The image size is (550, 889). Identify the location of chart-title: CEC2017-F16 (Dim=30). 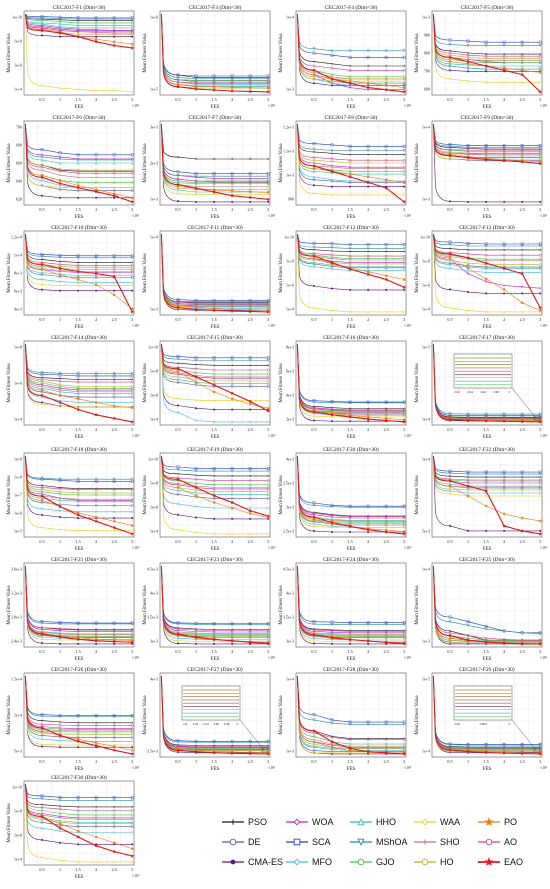
(351, 337).